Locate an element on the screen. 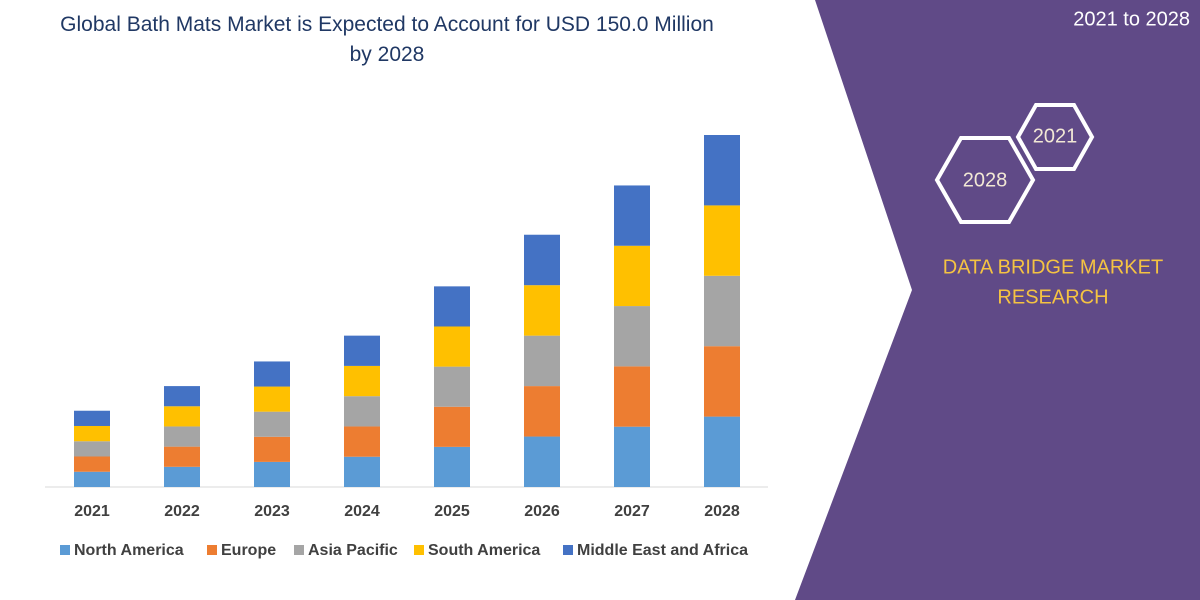 The image size is (1200, 600). legend-label: Europe is located at coordinates (248, 550).